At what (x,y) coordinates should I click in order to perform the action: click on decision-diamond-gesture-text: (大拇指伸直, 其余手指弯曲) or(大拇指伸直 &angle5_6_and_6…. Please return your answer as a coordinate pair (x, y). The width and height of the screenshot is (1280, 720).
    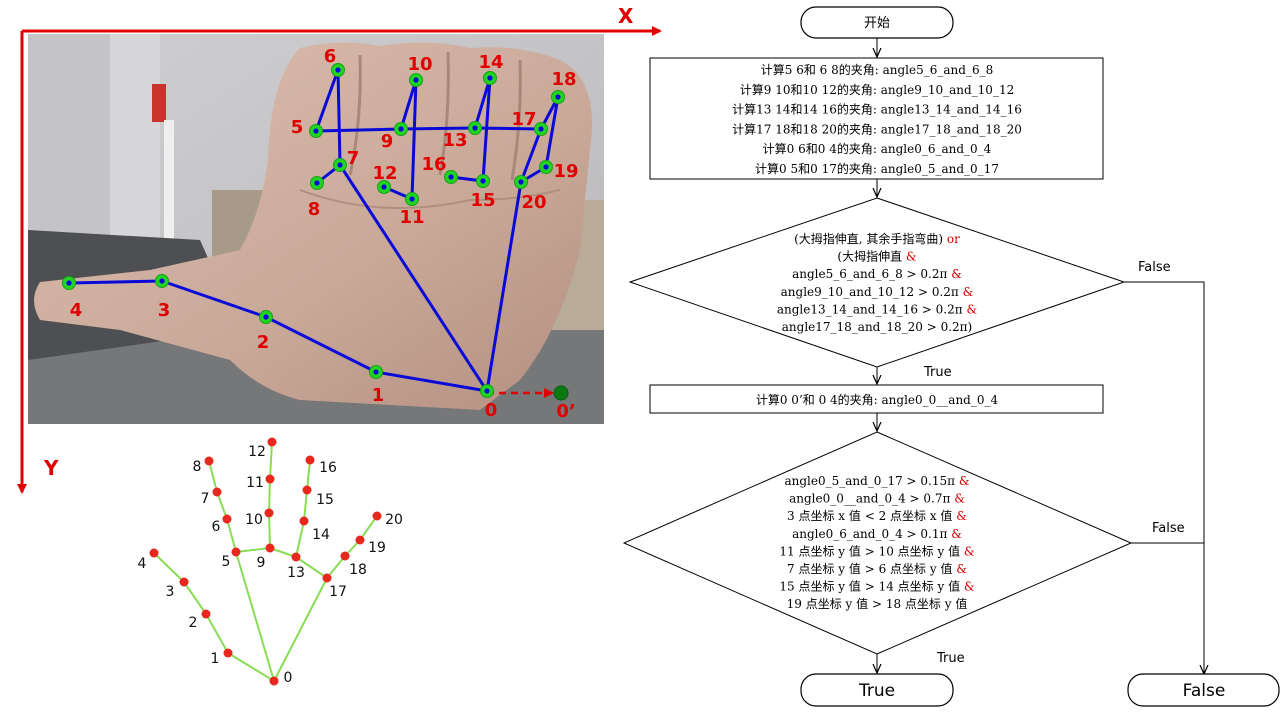
    Looking at the image, I should click on (877, 282).